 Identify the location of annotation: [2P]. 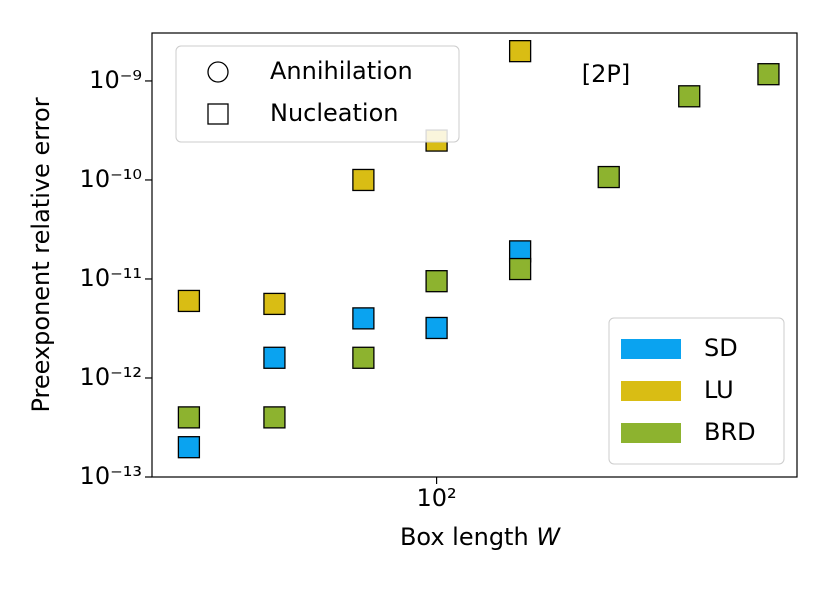
(606, 74).